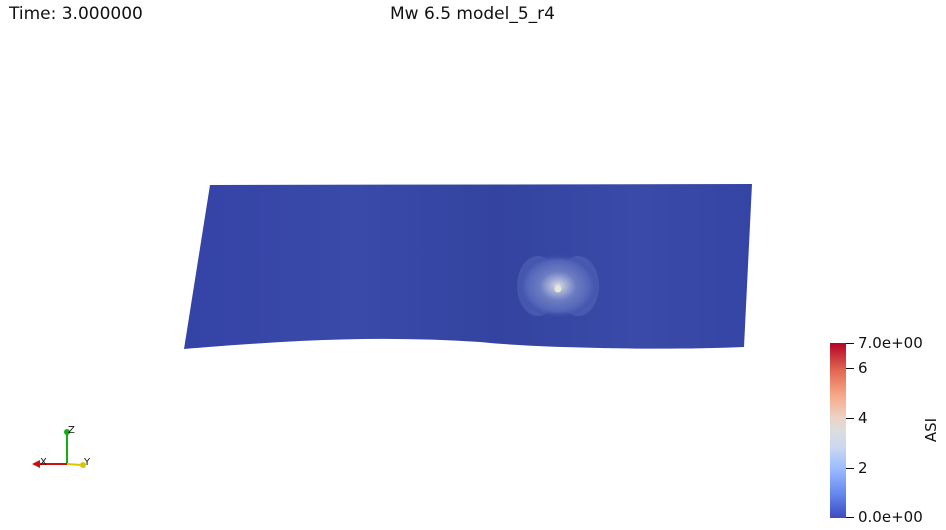  I want to click on x-axis-tip, so click(36, 464).